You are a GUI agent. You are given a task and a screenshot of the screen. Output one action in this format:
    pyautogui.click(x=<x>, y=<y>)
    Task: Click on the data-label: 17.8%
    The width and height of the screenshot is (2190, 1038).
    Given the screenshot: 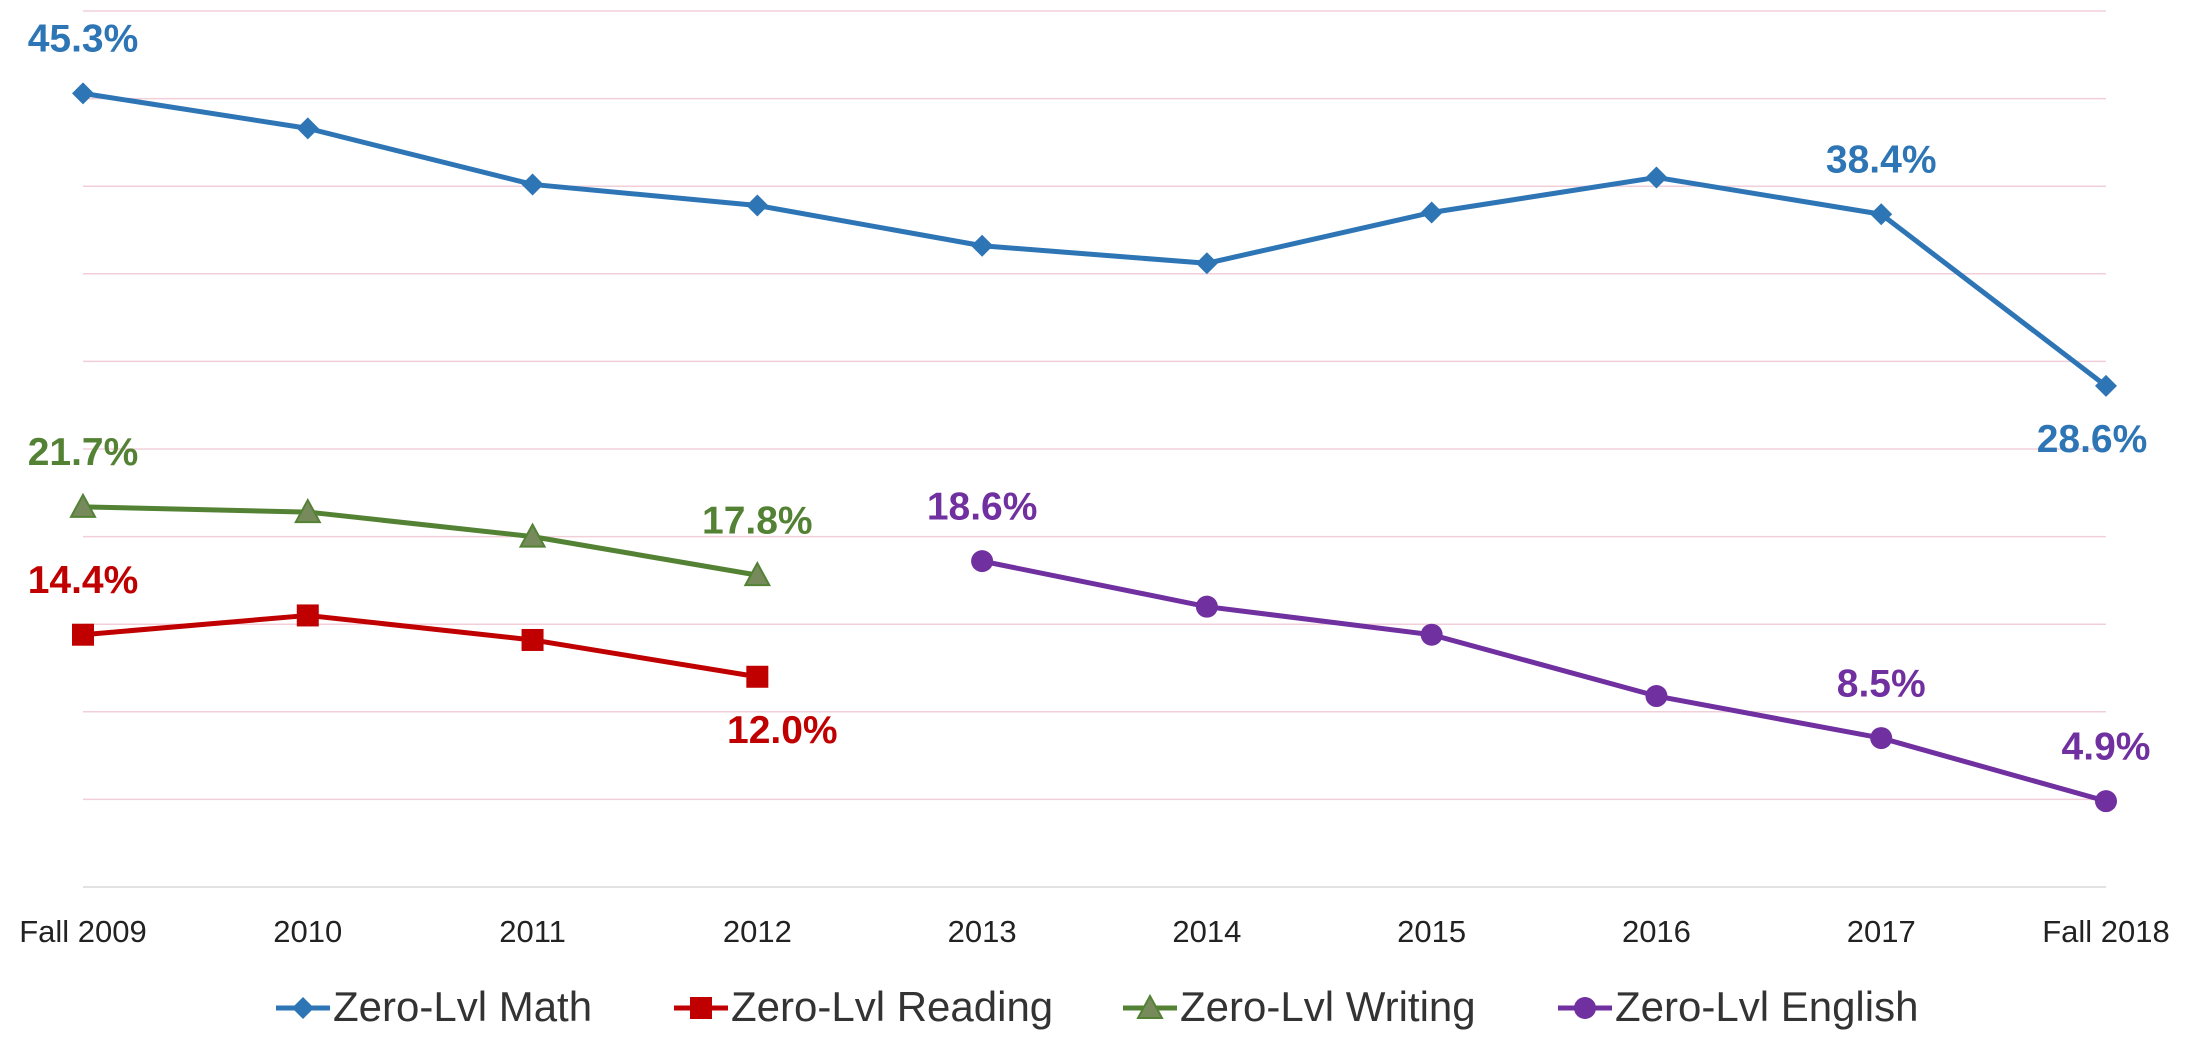 What is the action you would take?
    pyautogui.click(x=757, y=520)
    